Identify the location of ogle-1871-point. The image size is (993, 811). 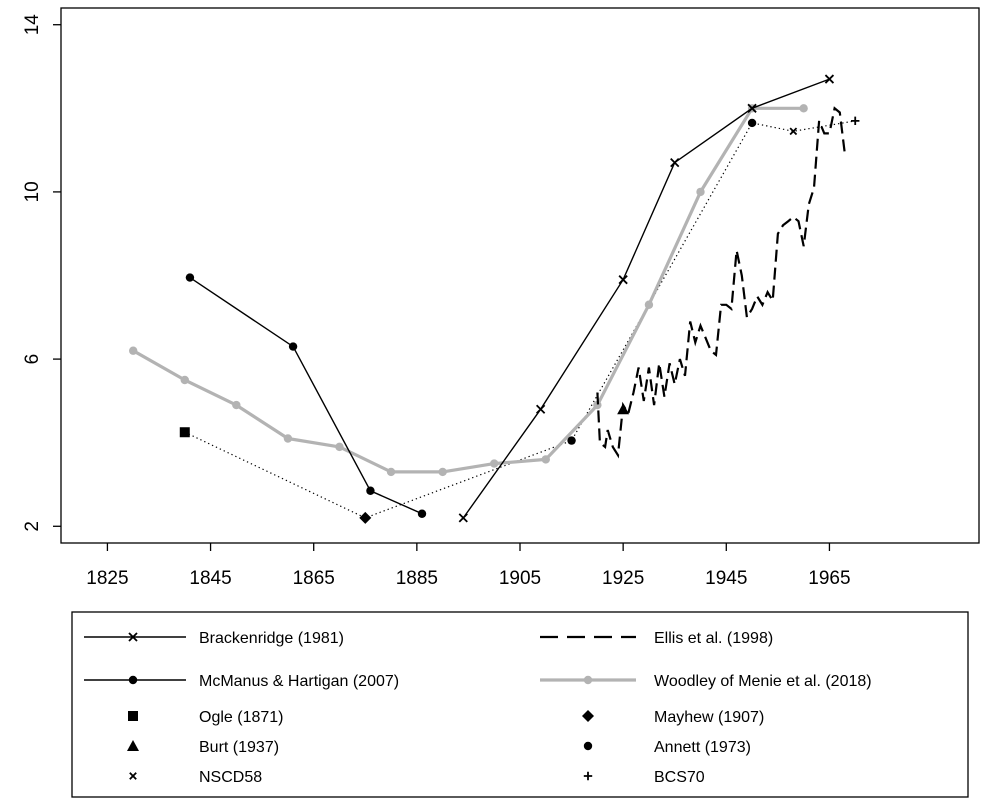
(184, 432).